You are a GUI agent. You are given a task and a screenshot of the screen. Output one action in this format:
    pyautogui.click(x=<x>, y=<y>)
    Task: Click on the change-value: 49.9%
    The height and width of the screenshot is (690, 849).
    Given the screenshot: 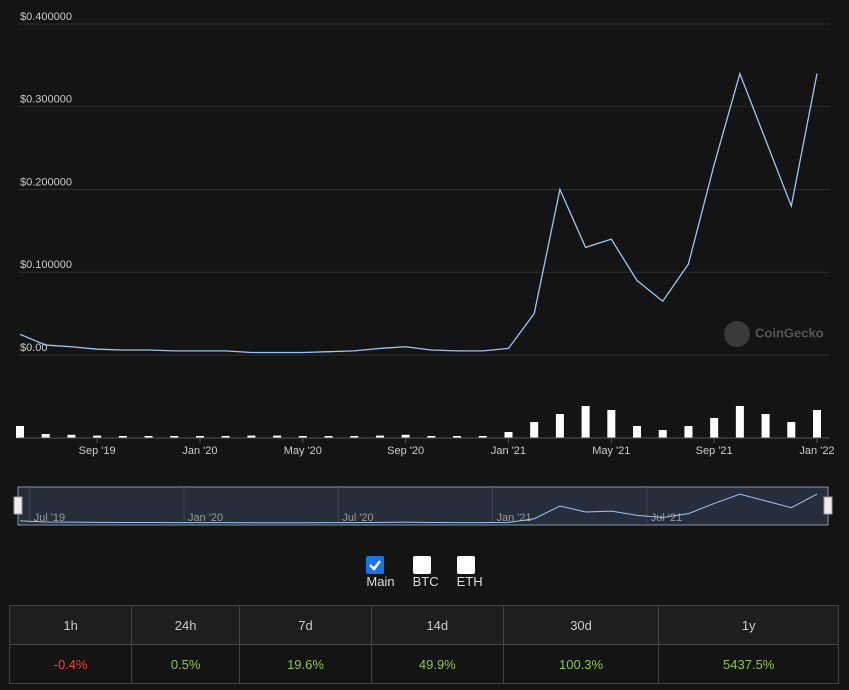 What is the action you would take?
    pyautogui.click(x=437, y=664)
    